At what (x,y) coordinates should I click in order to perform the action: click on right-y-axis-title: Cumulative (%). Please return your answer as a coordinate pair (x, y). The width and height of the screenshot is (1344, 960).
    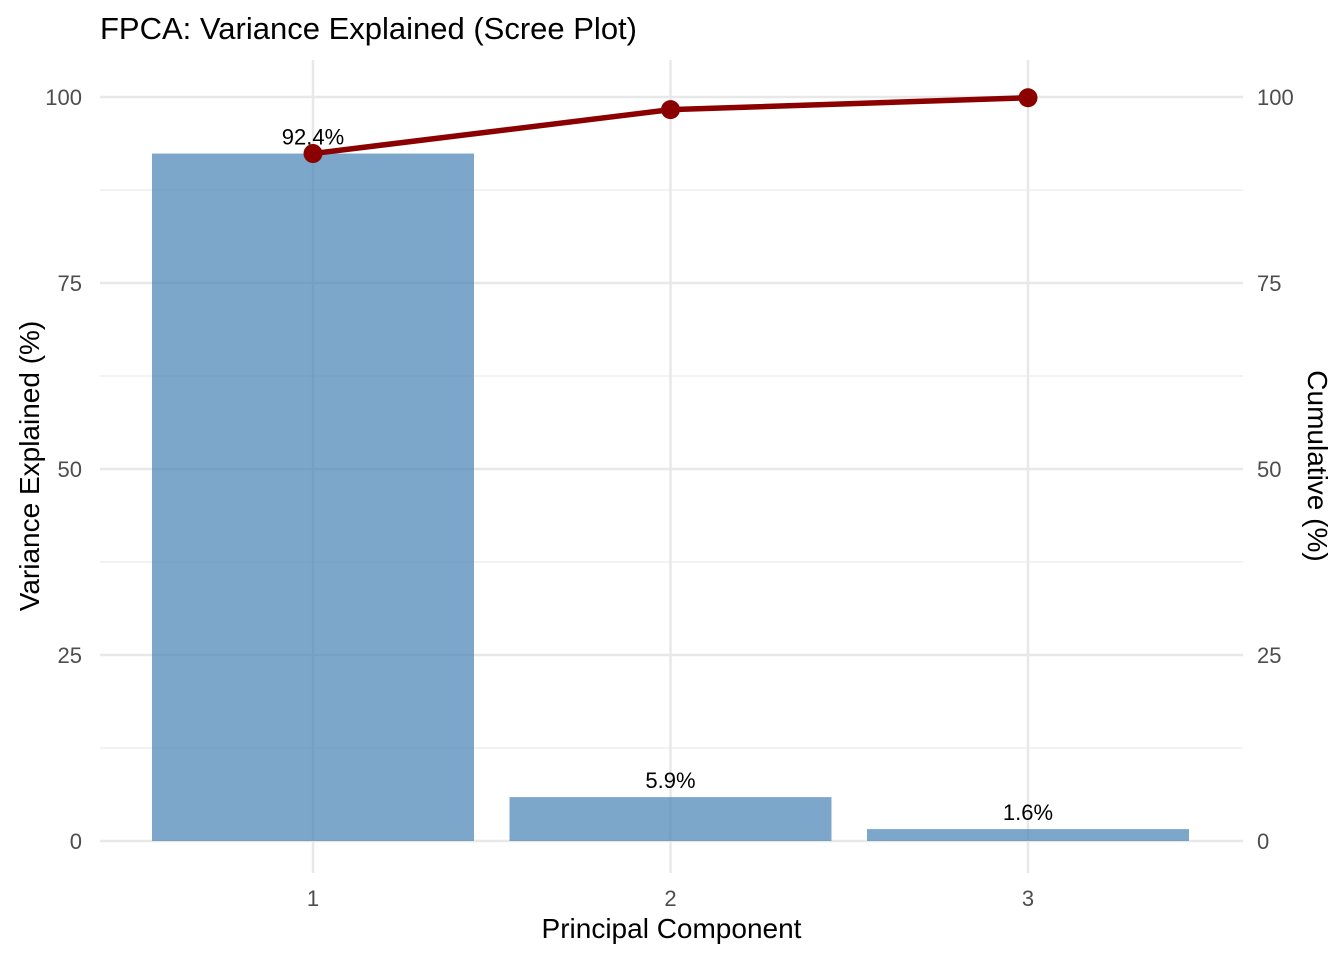
    Looking at the image, I should click on (1317, 466).